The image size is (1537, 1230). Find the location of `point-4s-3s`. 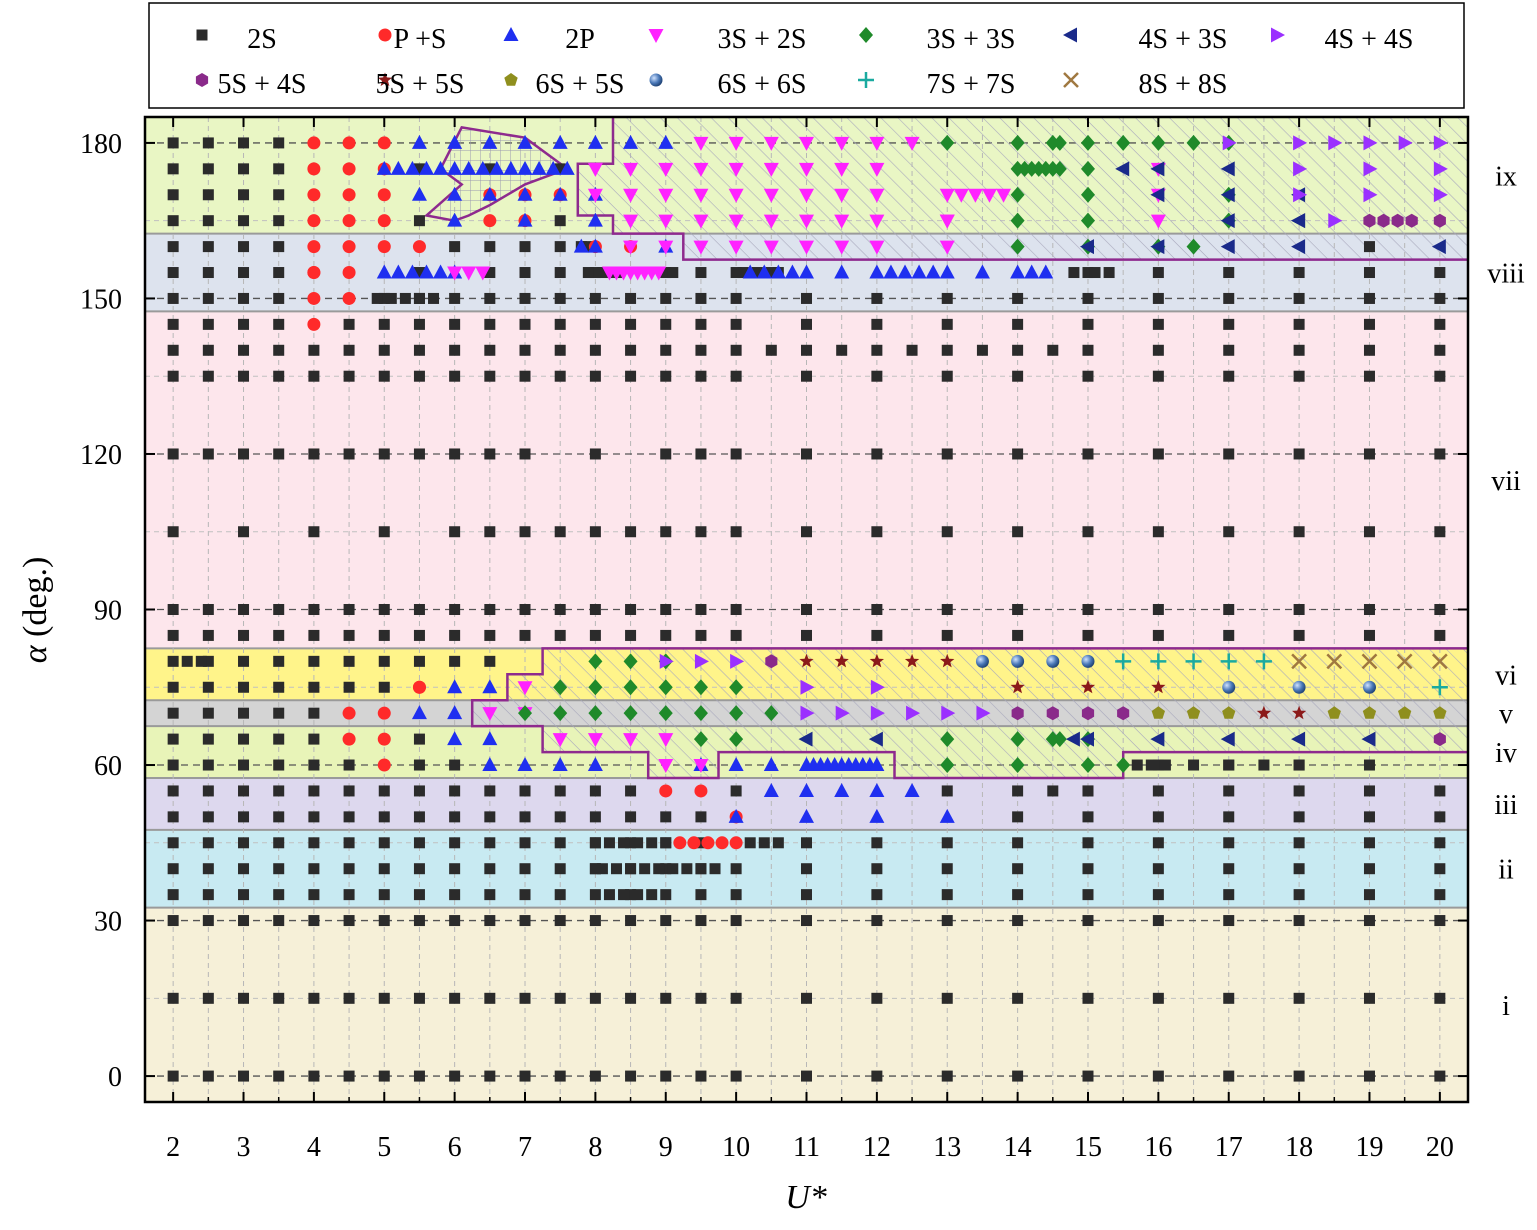

point-4s-3s is located at coordinates (805, 739).